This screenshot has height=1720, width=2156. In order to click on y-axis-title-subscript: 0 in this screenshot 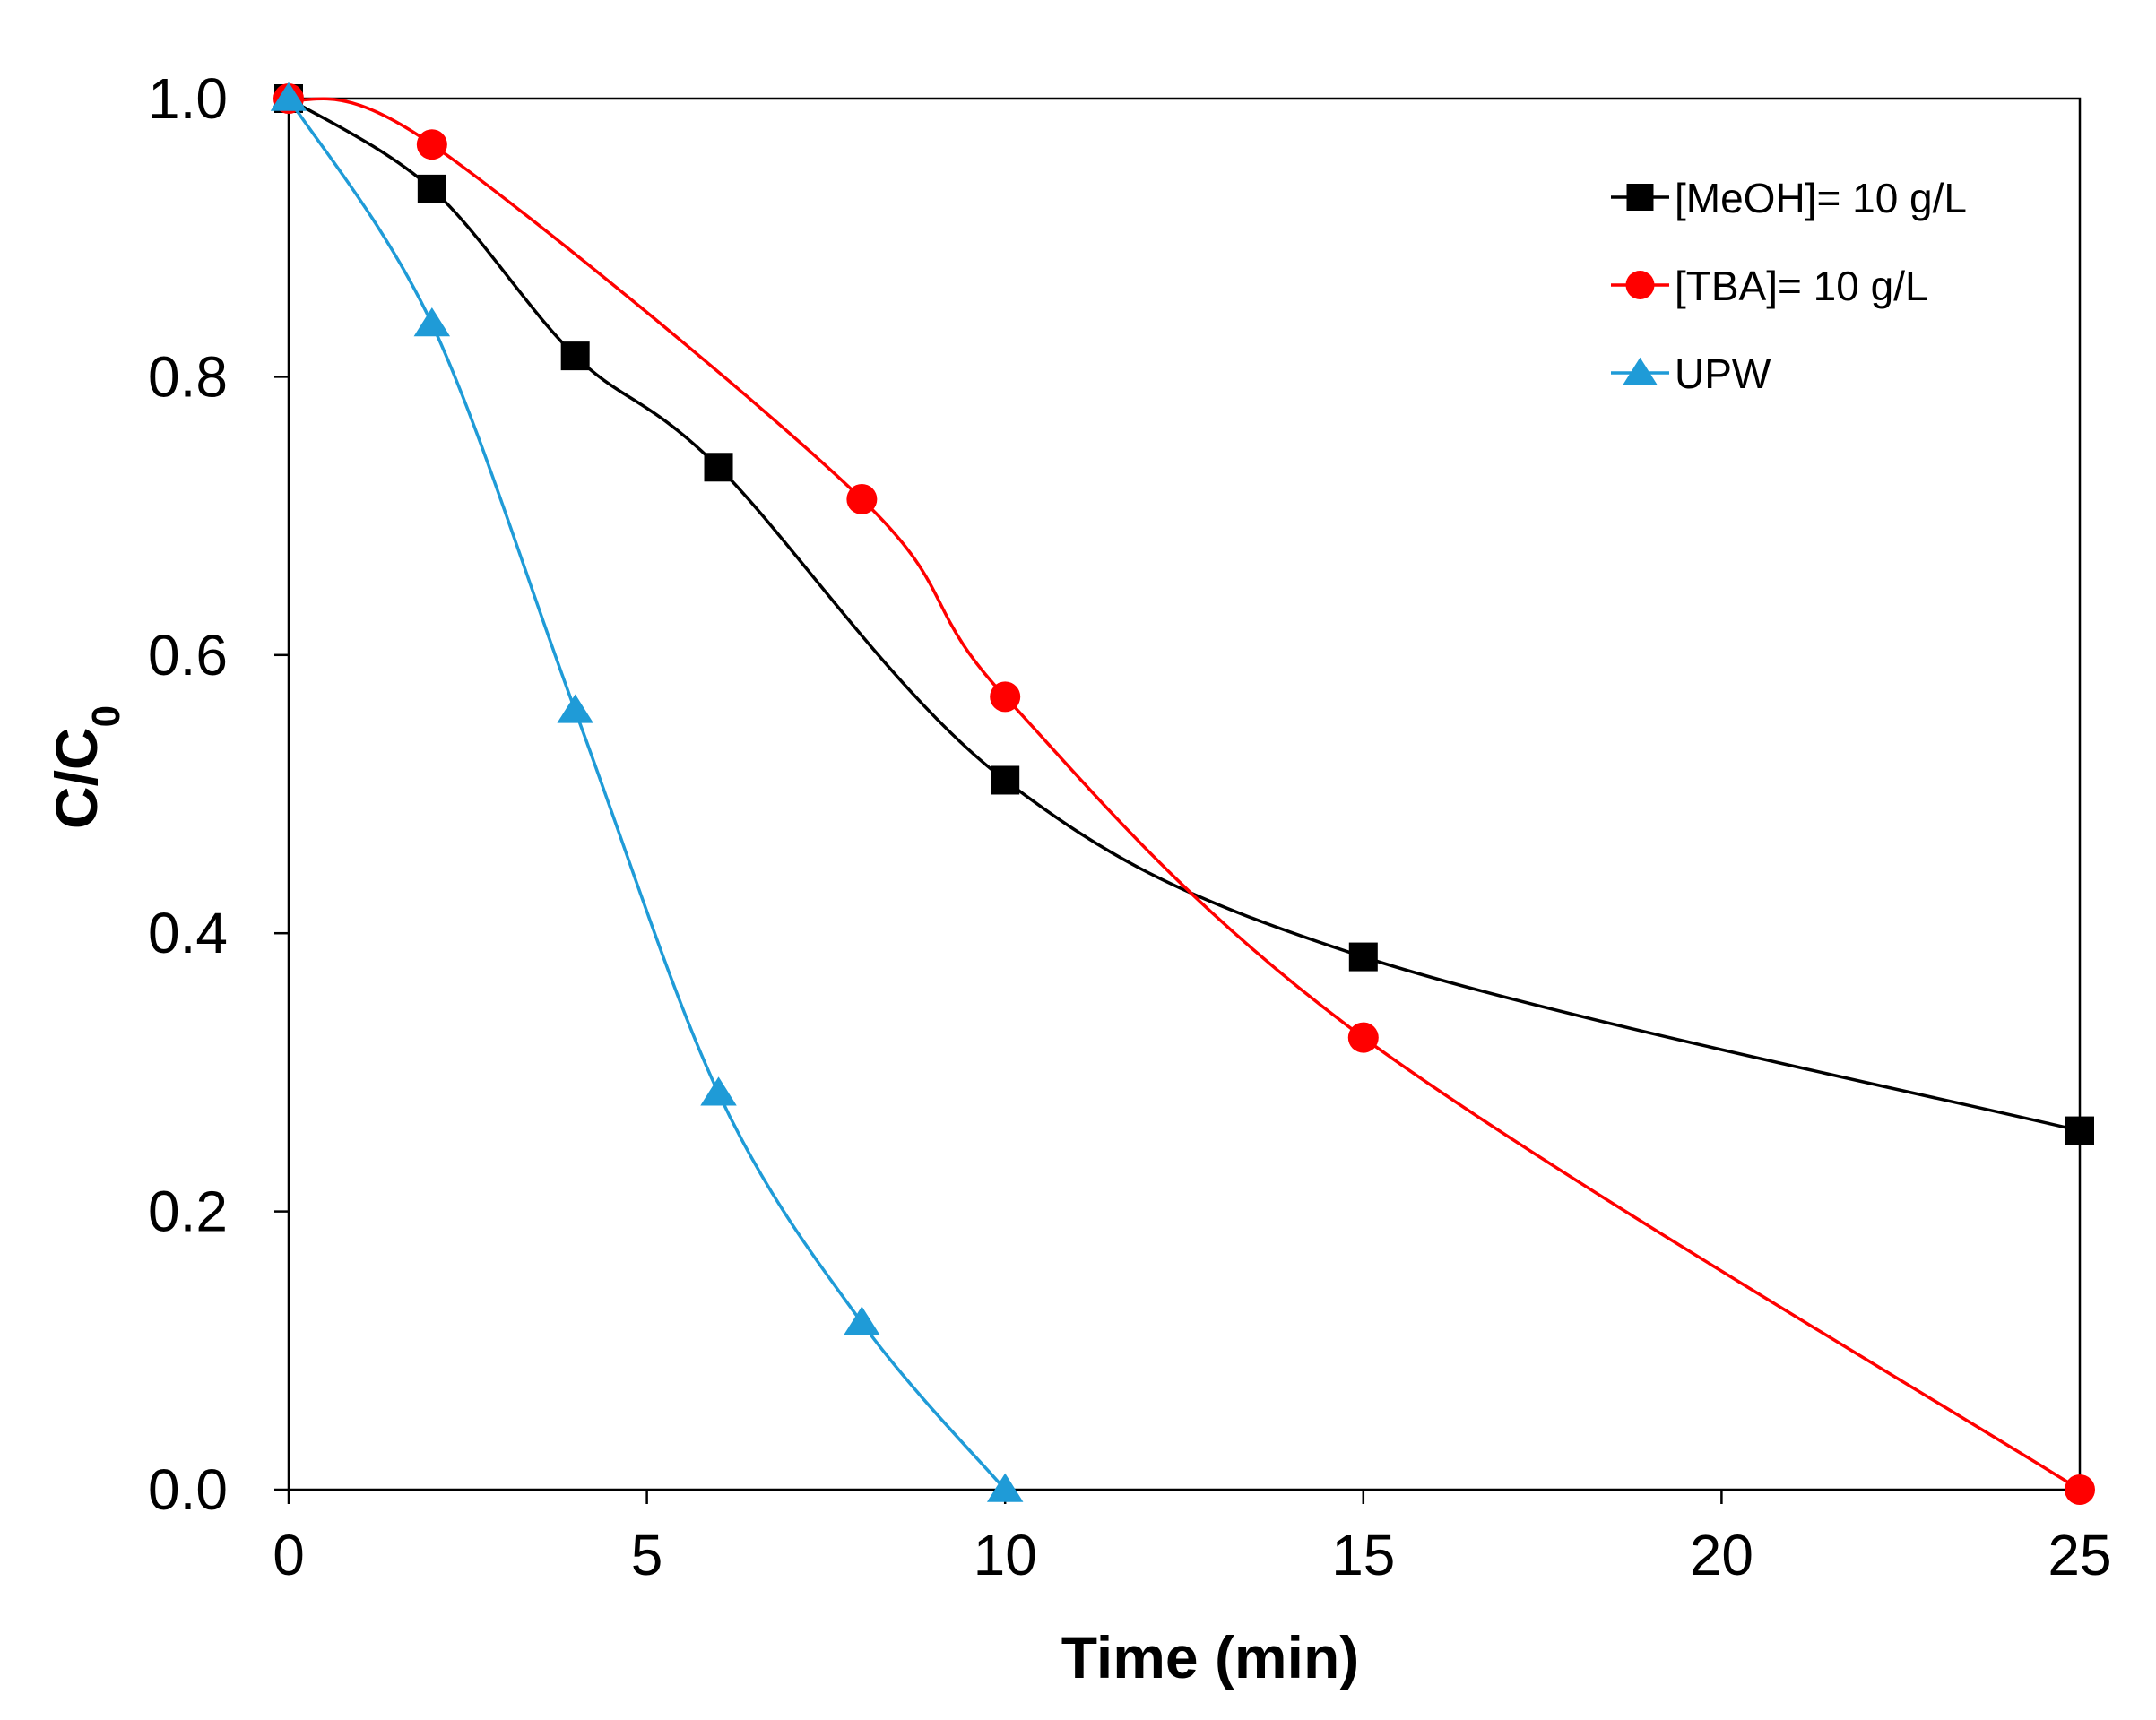, I will do `click(106, 716)`.